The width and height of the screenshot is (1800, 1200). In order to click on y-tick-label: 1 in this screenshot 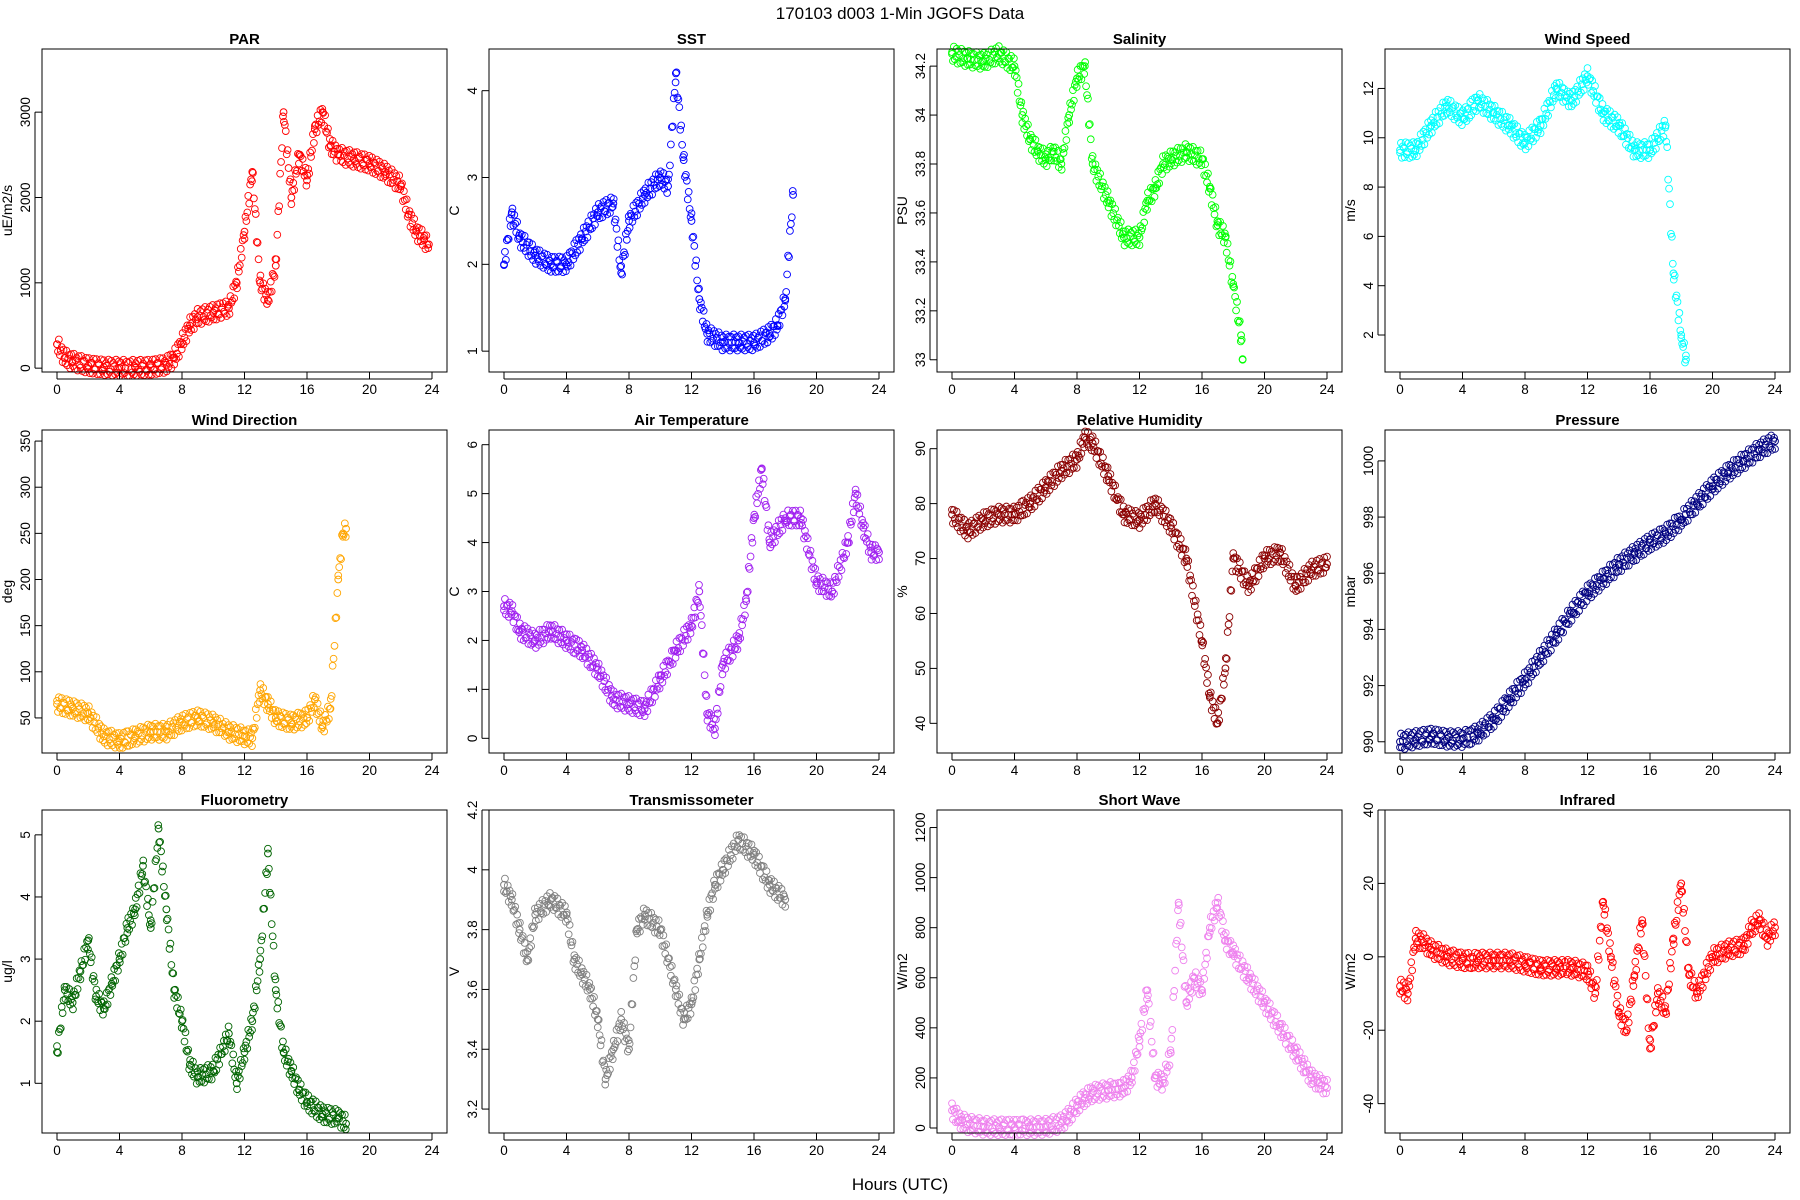, I will do `click(472, 351)`.